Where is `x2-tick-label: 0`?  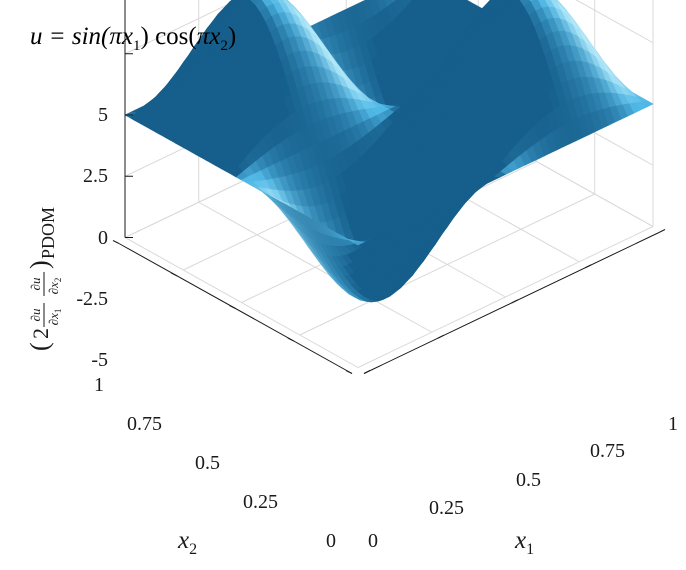 x2-tick-label: 0 is located at coordinates (331, 541).